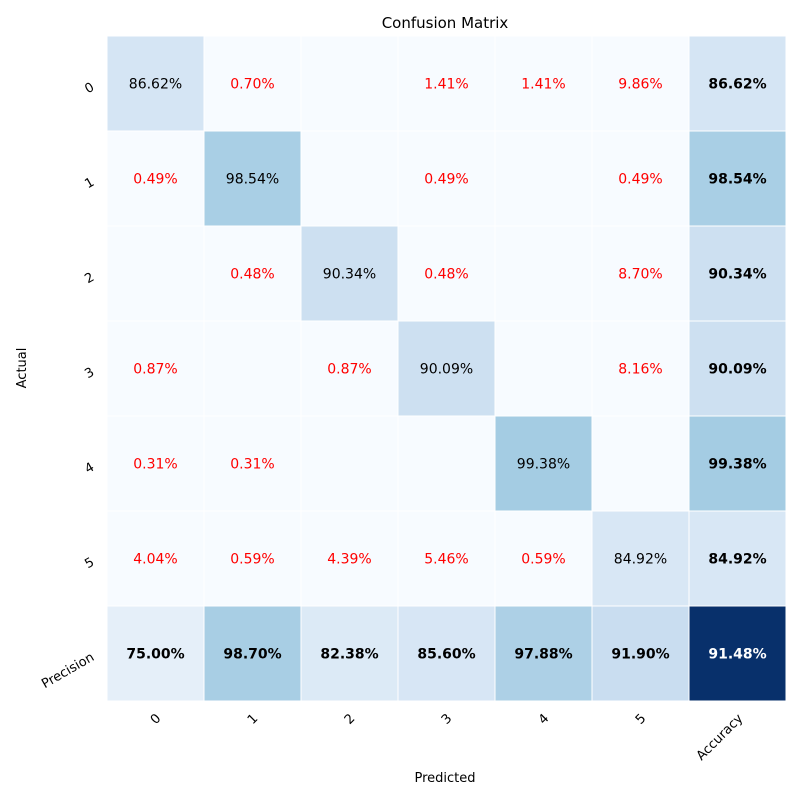 The width and height of the screenshot is (800, 800). What do you see at coordinates (447, 737) in the screenshot?
I see `x-tick-labels: 0 1 2 3 4 5 Accuracy` at bounding box center [447, 737].